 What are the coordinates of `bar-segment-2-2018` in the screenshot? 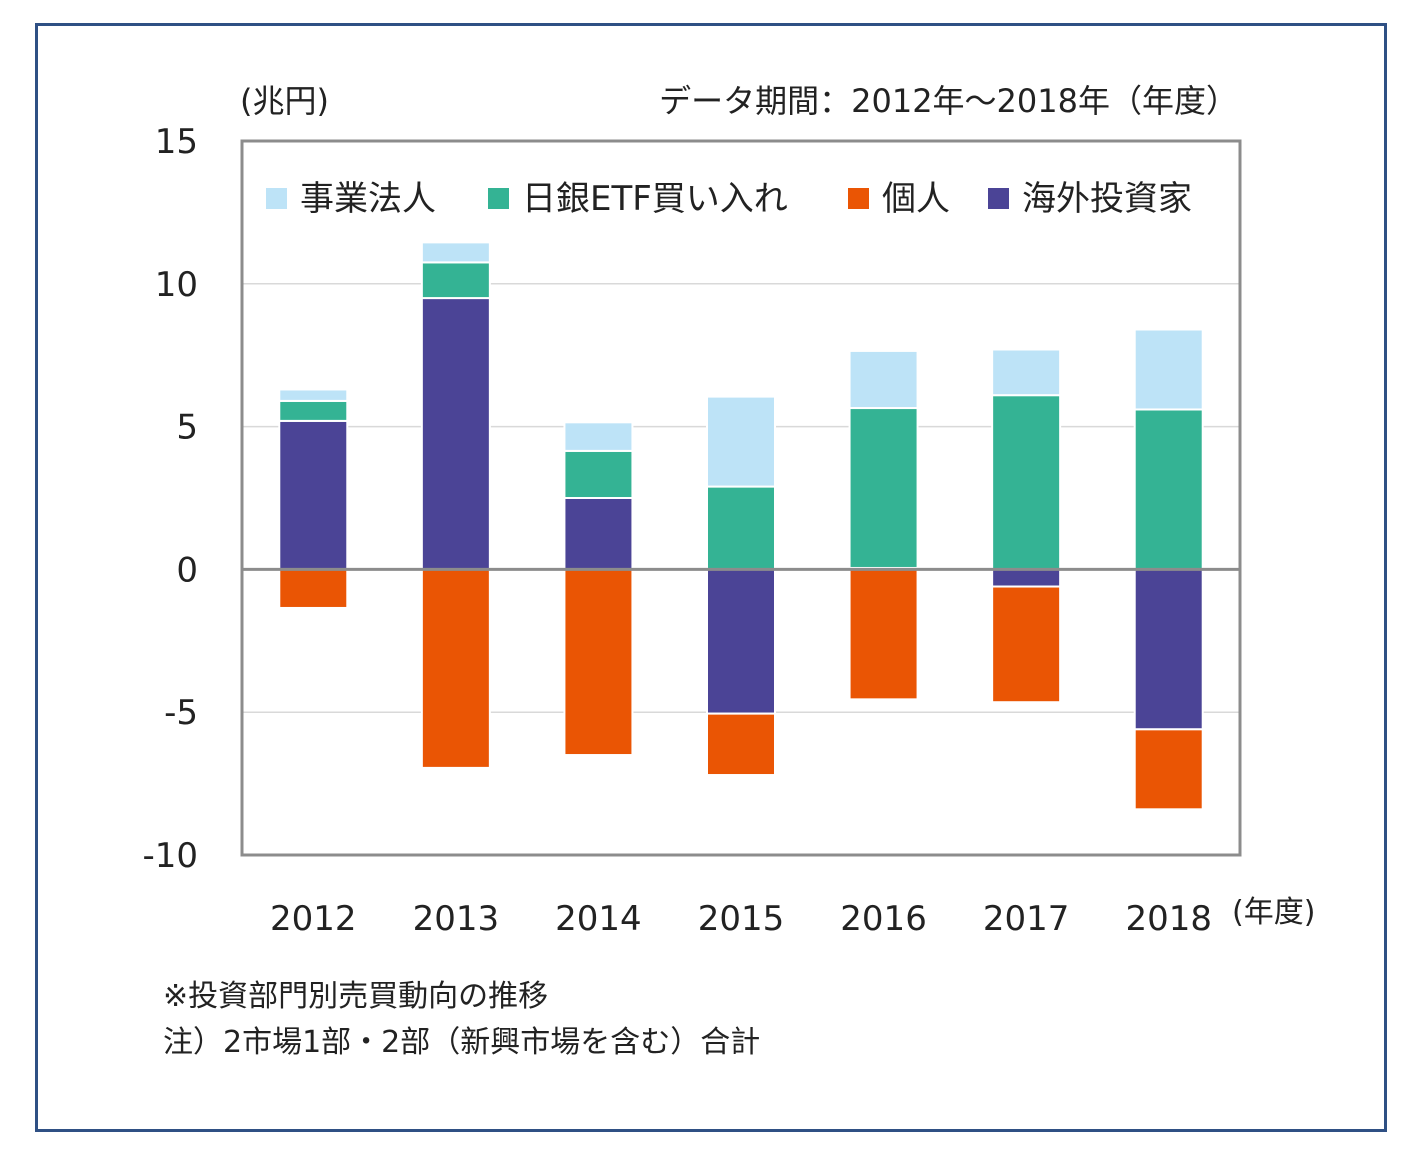 It's located at (1168, 769).